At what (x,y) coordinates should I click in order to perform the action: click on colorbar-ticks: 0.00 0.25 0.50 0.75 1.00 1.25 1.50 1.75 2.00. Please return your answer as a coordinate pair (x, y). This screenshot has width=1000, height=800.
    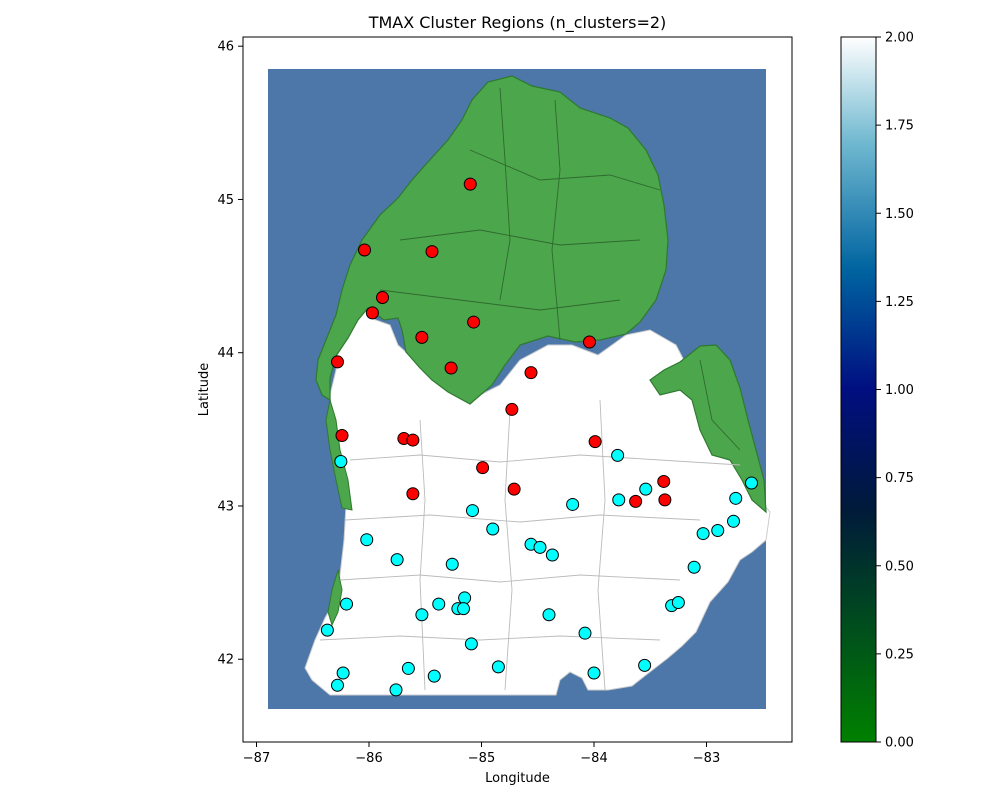
    Looking at the image, I should click on (895, 391).